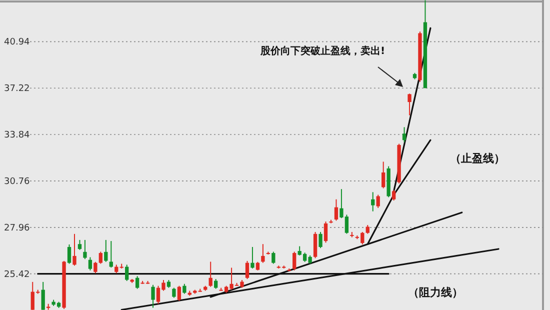 The height and width of the screenshot is (310, 550). I want to click on y-tick-label: 37.22, so click(17, 89).